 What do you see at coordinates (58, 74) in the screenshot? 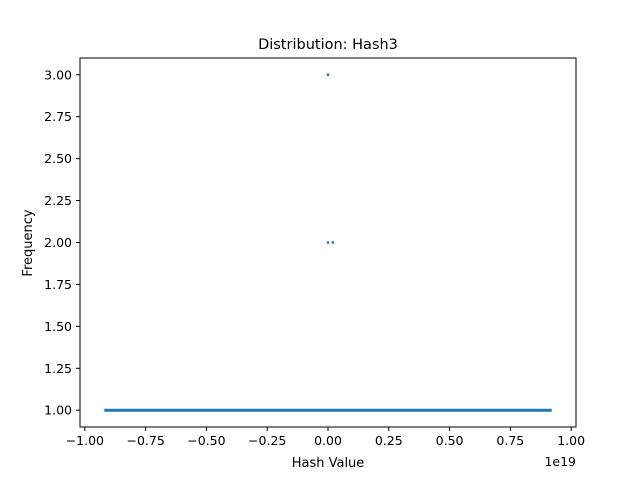
I see `y-tick-label: 3.00` at bounding box center [58, 74].